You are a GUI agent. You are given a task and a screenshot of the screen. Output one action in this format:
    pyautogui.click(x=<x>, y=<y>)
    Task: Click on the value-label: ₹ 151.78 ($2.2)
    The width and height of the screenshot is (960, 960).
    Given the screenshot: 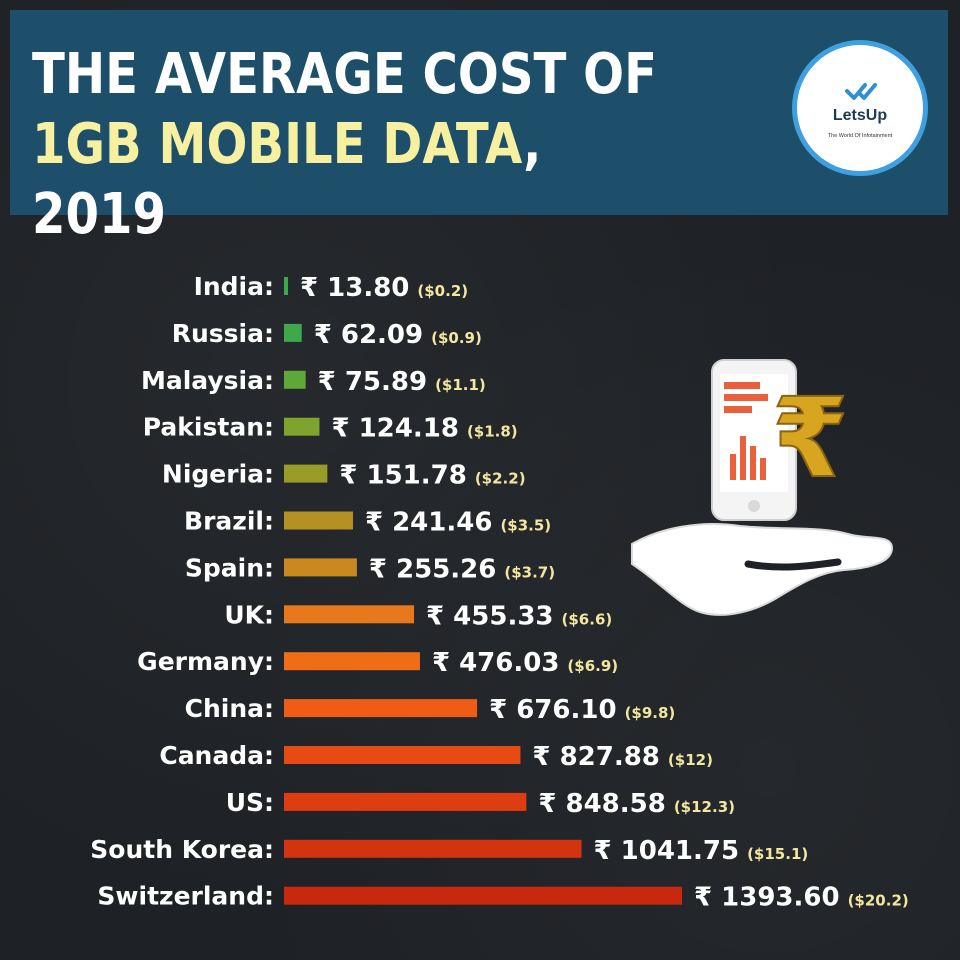 What is the action you would take?
    pyautogui.click(x=432, y=476)
    